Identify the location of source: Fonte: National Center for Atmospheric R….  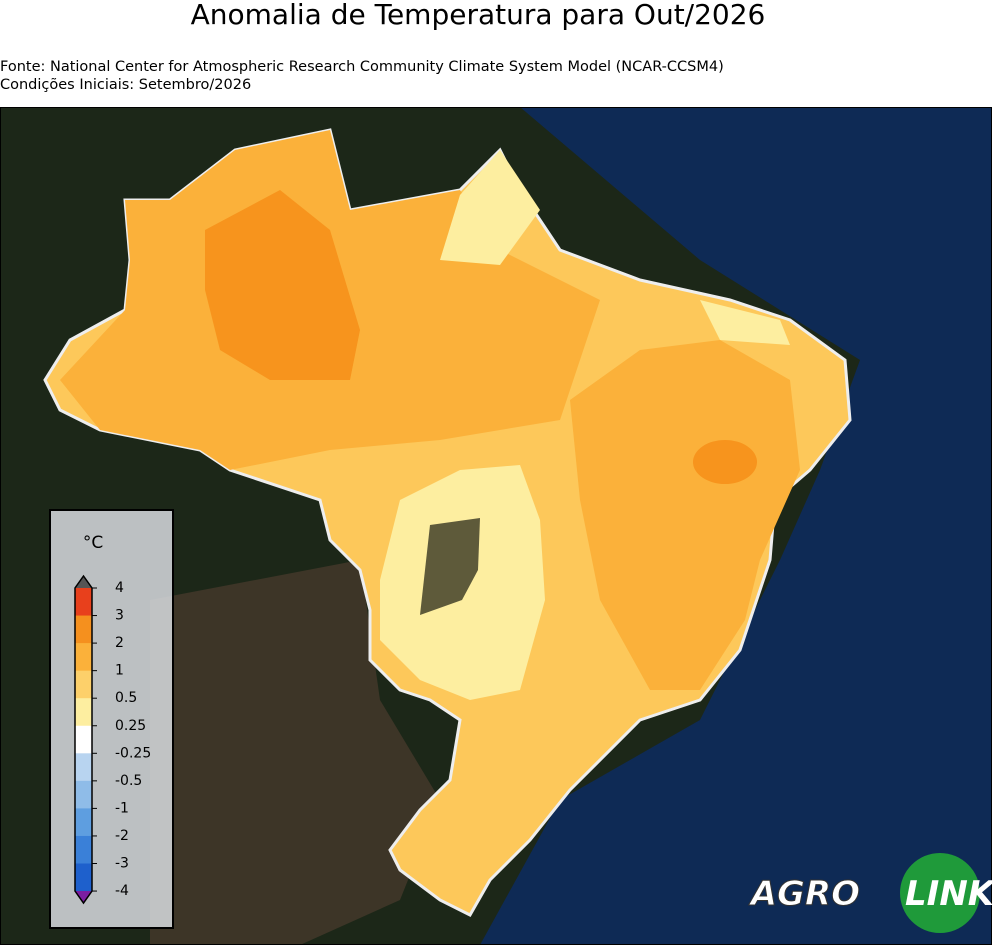
(362, 67).